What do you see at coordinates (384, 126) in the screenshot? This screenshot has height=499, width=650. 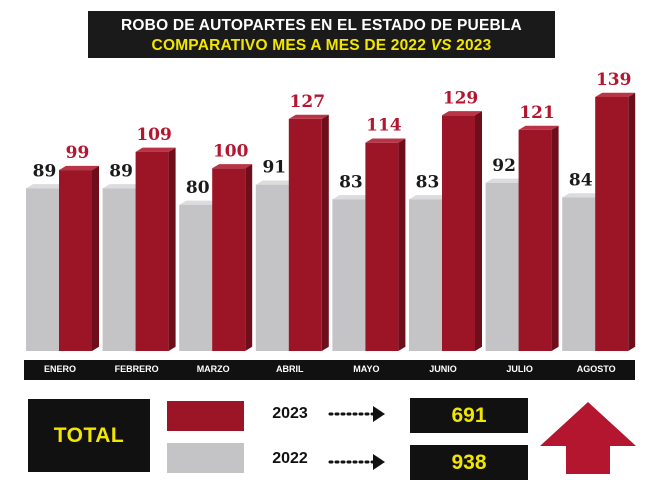 I see `value-label-2023-mayo: 114` at bounding box center [384, 126].